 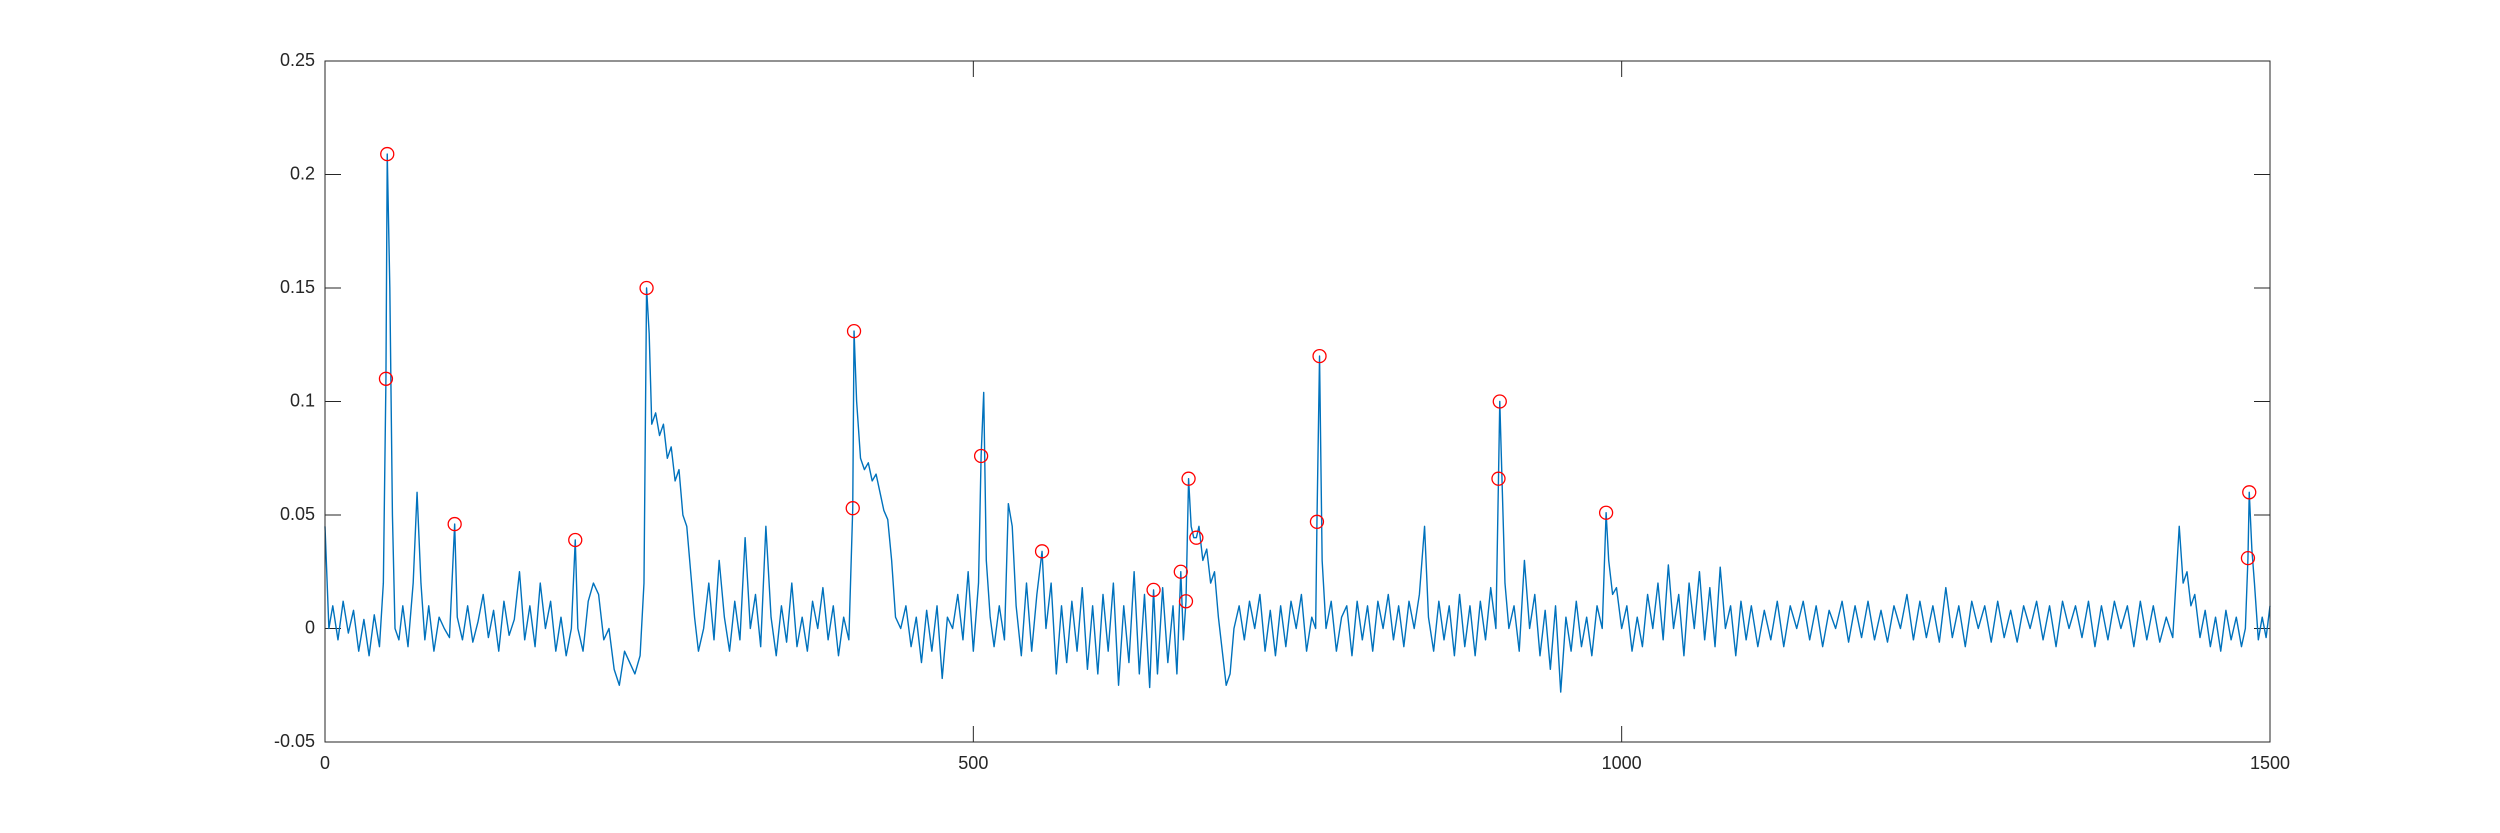 What do you see at coordinates (297, 514) in the screenshot?
I see `y-tick-label: 0.05` at bounding box center [297, 514].